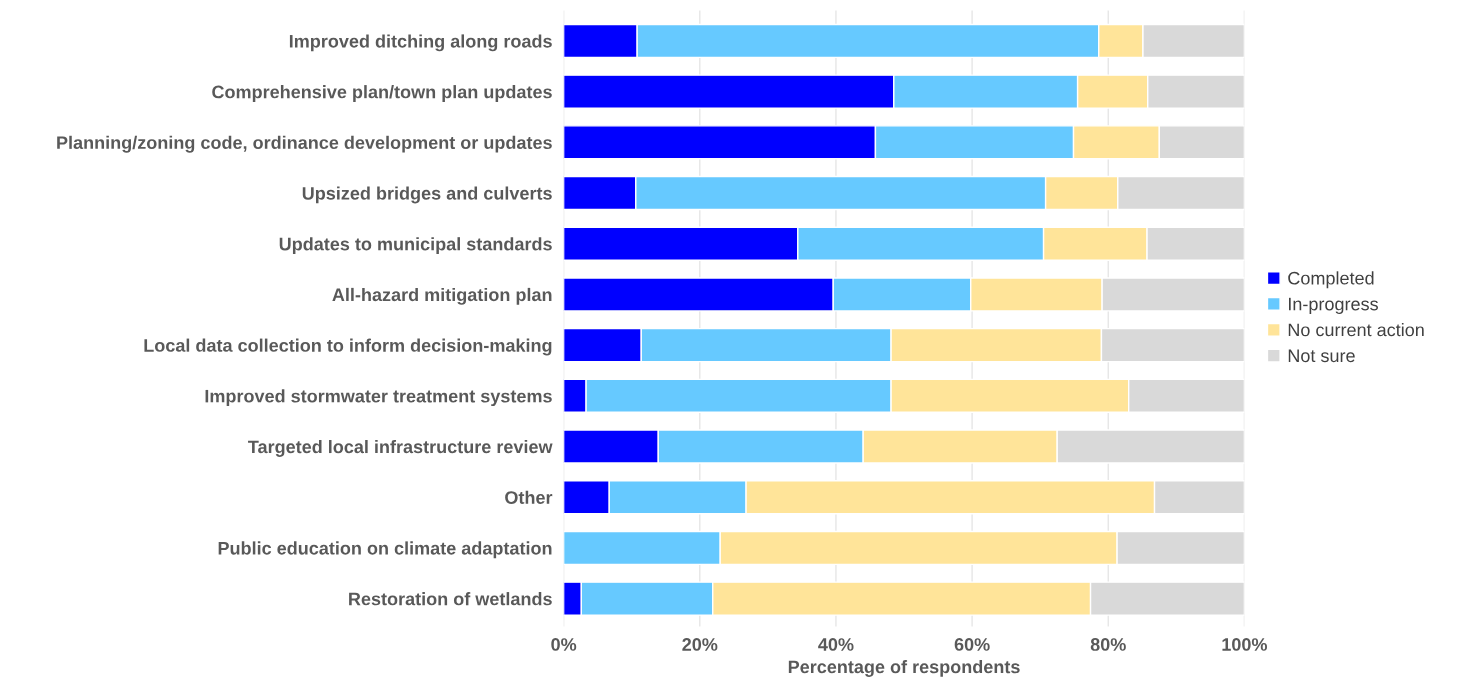 This screenshot has height=700, width=1464. Describe the element at coordinates (450, 599) in the screenshot. I see `y-tick-label: Restoration of wetlands` at that location.